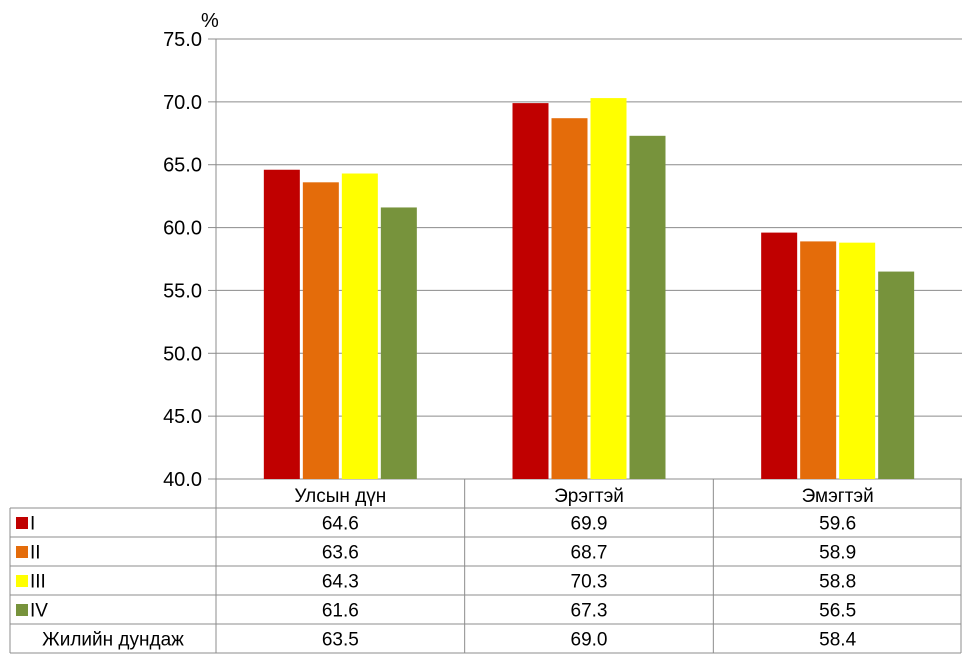 This screenshot has height=670, width=962. I want to click on table-cell-value: 69.0, so click(589, 640).